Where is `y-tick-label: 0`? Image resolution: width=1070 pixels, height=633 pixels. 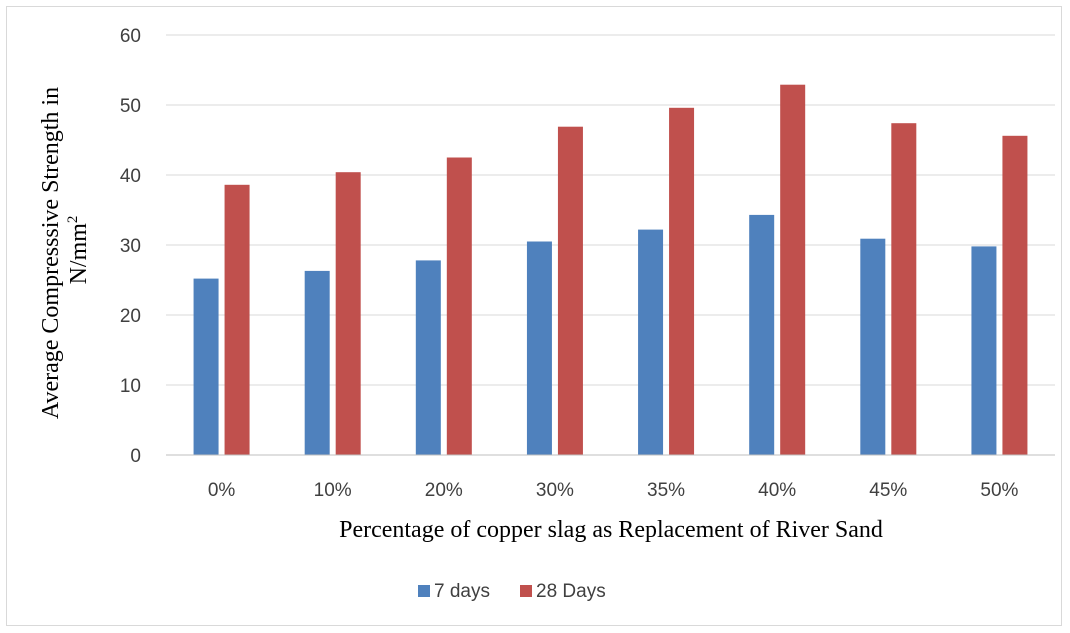
y-tick-label: 0 is located at coordinates (135, 456).